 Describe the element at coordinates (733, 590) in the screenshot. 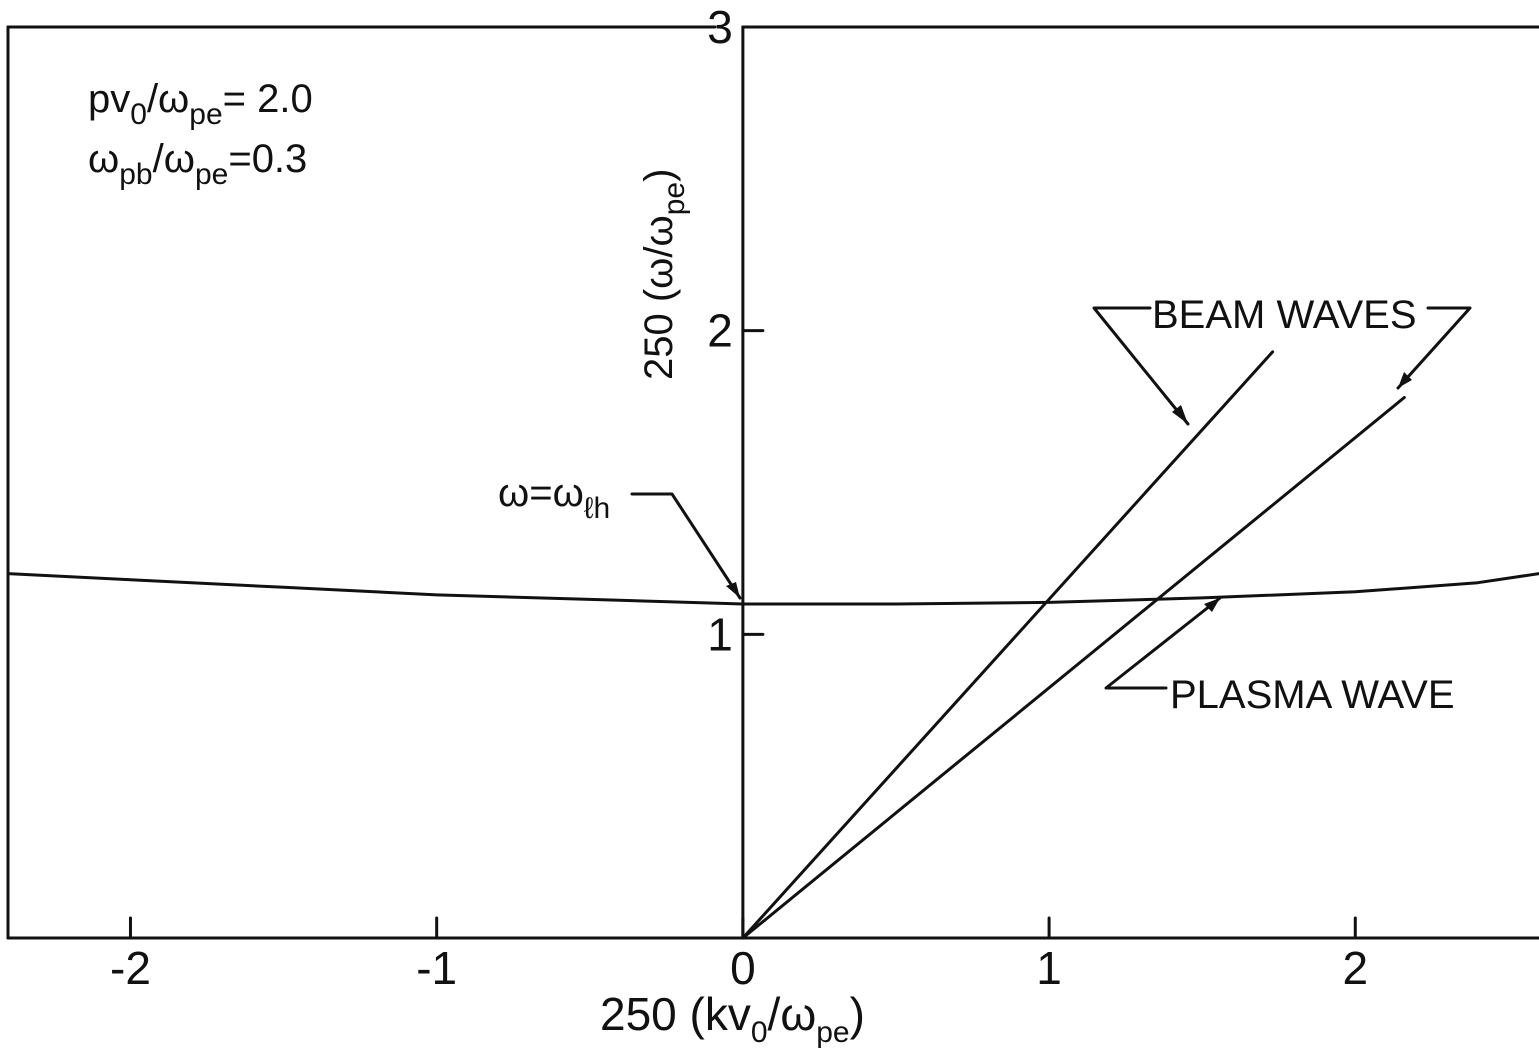

I see `omega-lh-arrow-head` at that location.